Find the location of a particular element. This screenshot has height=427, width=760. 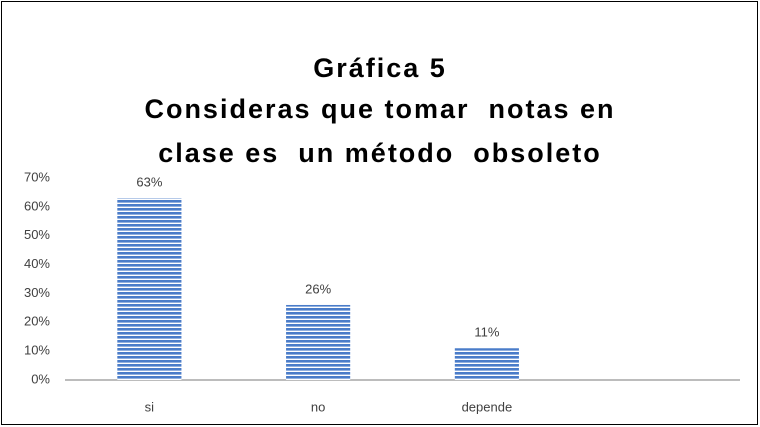

x-tick-label: no is located at coordinates (318, 406).